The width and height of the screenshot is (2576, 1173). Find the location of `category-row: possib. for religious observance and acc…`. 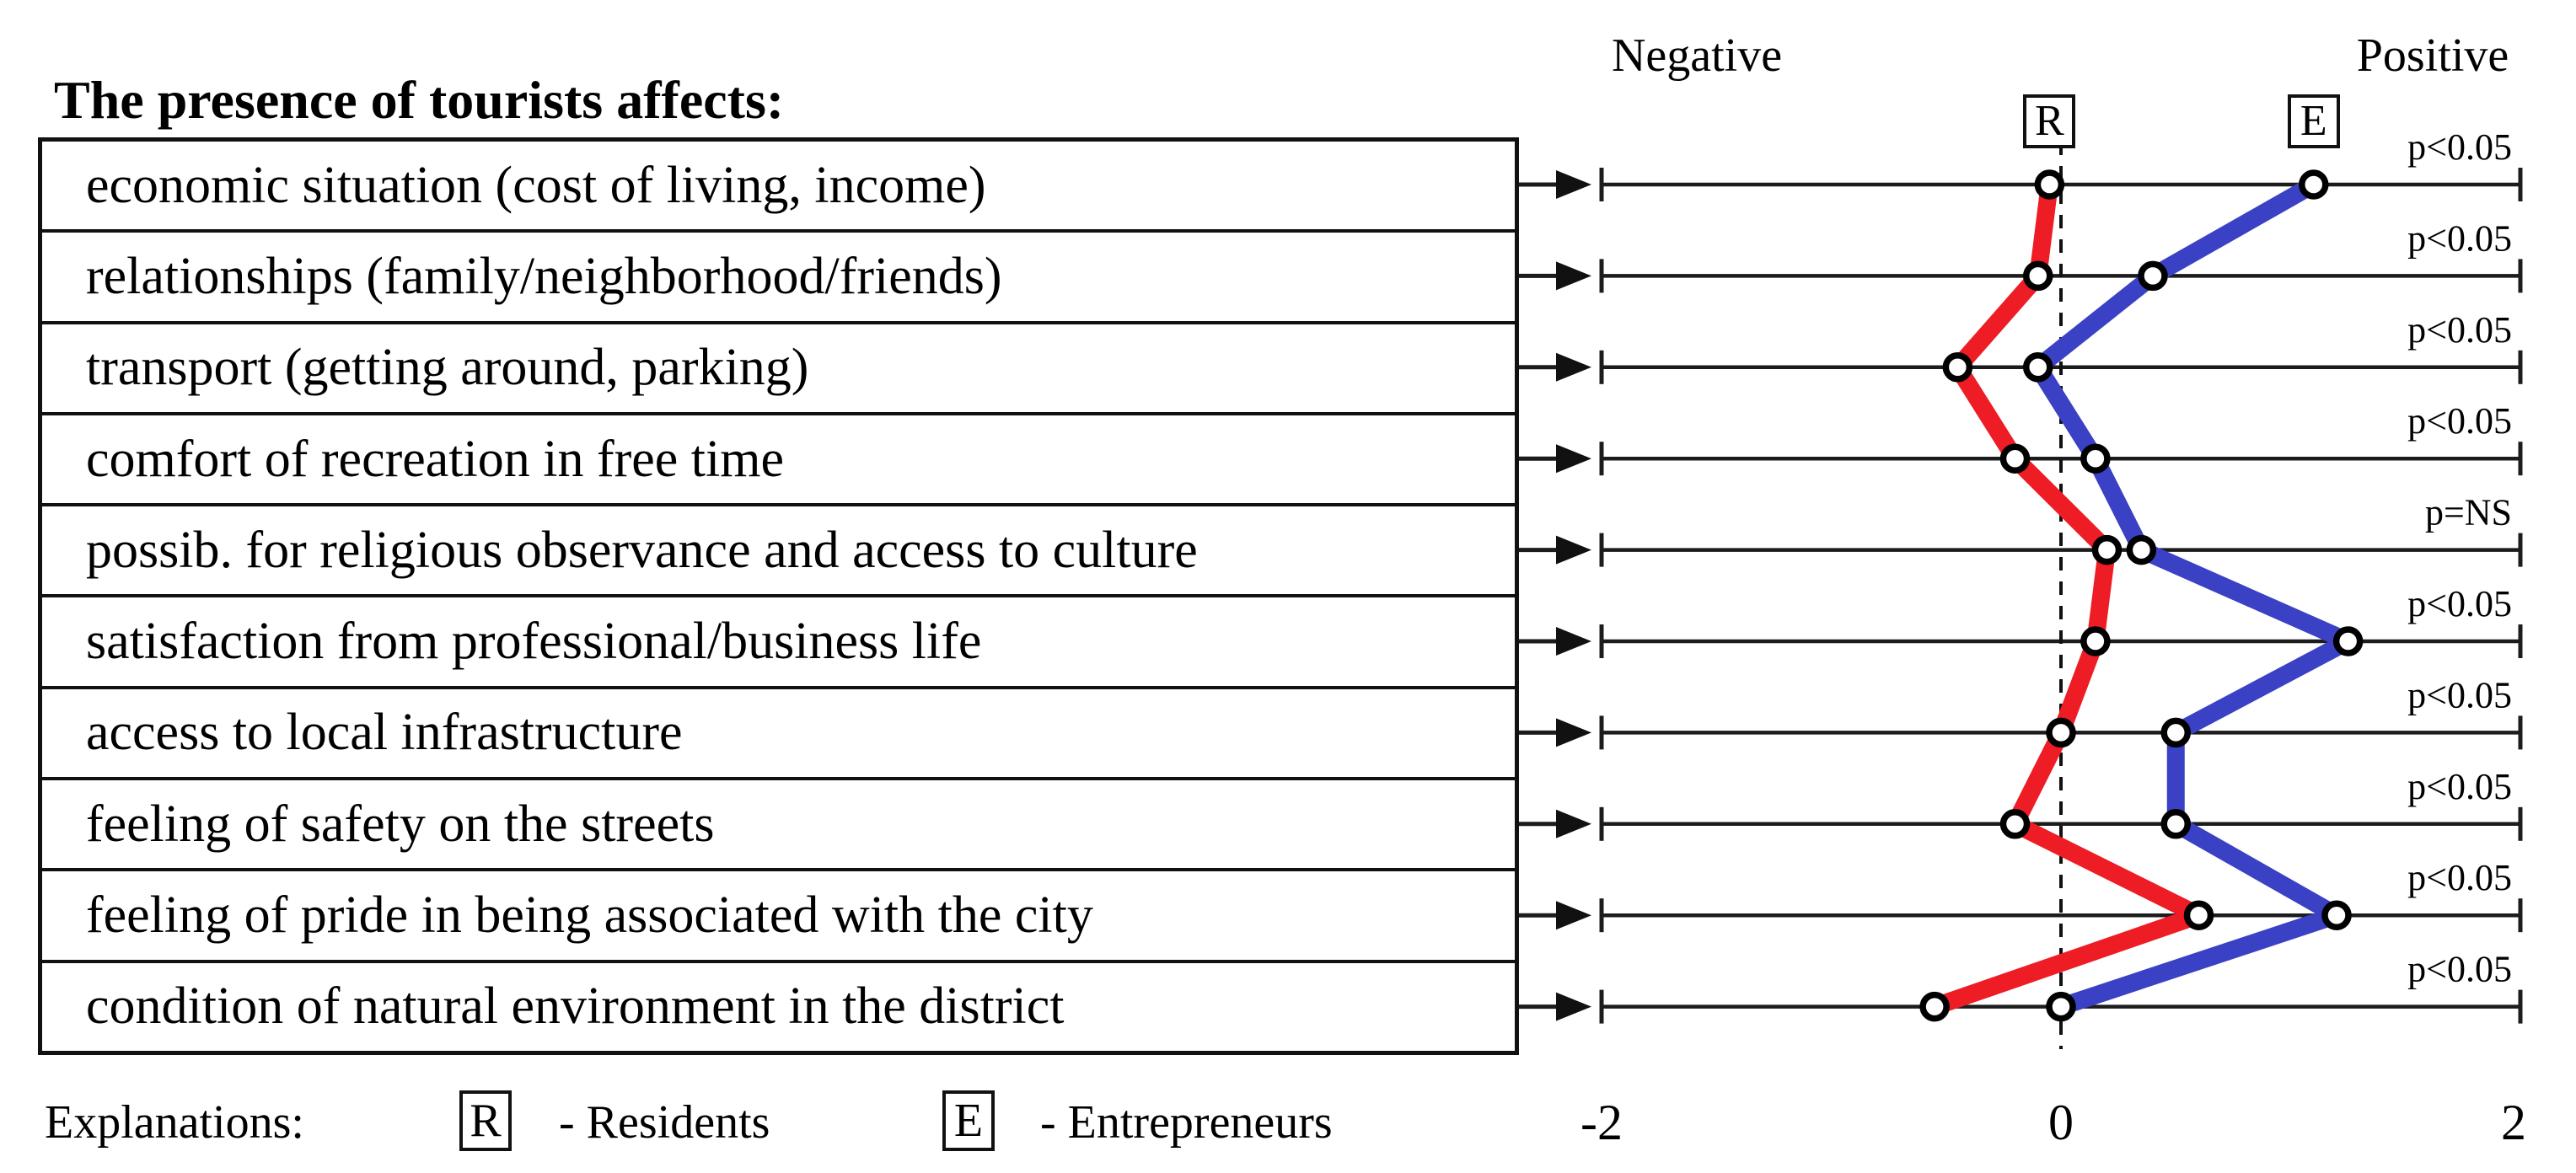

category-row: possib. for religious observance and acc… is located at coordinates (778, 552).